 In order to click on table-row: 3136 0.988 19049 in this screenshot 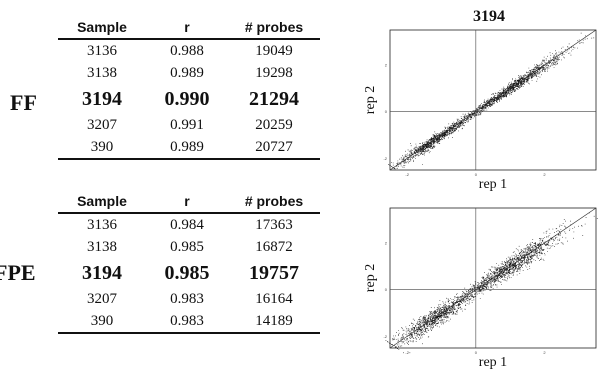, I will do `click(189, 50)`.